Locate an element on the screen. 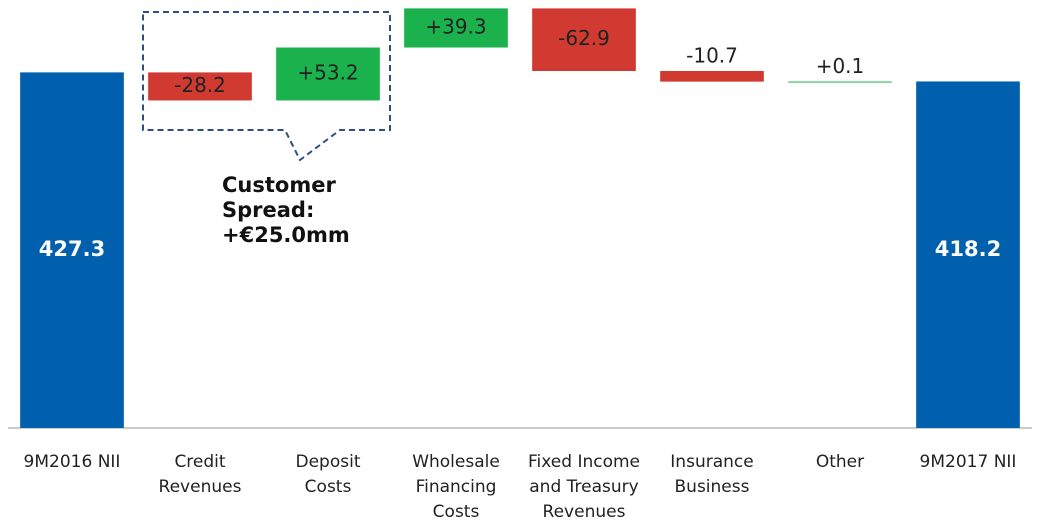 This screenshot has width=1039, height=528. callout-box is located at coordinates (266, 86).